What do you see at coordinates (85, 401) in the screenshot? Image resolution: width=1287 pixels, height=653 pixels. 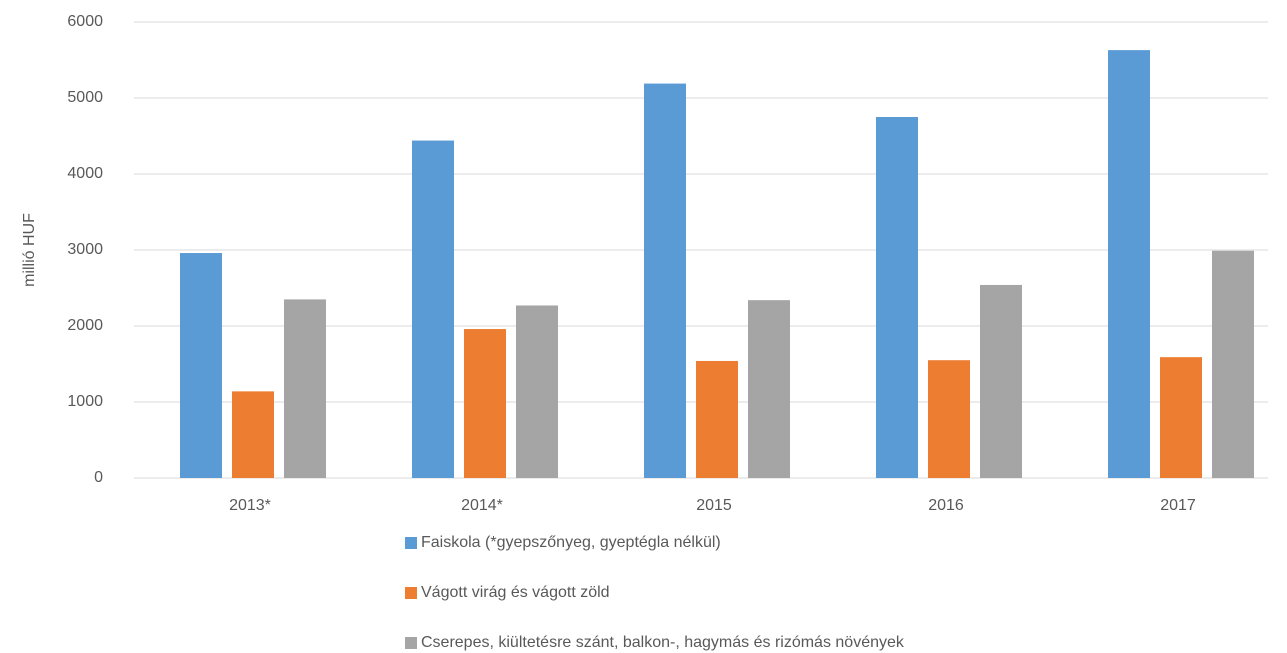 I see `y-tick-label: 1000` at bounding box center [85, 401].